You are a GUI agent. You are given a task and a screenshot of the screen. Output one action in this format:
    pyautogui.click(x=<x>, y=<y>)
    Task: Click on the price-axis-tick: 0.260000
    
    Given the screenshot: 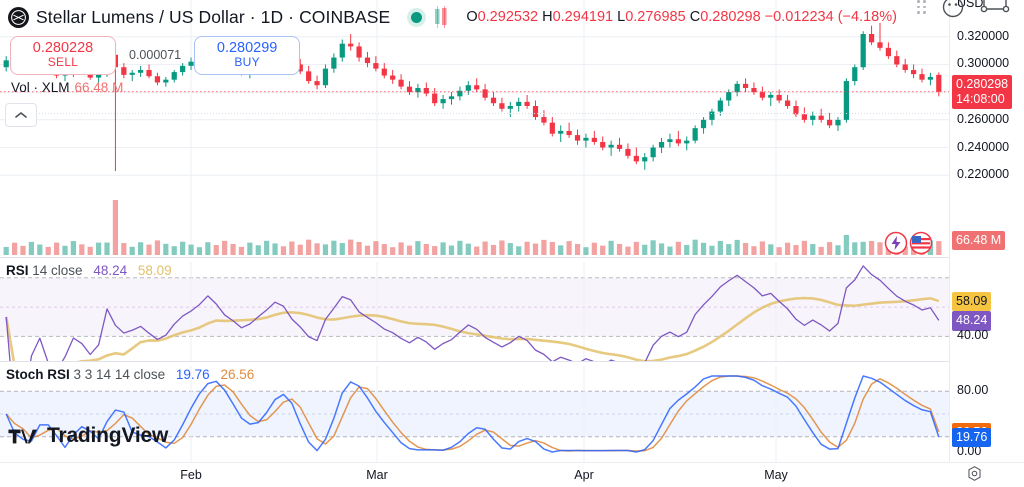 What is the action you would take?
    pyautogui.click(x=983, y=118)
    